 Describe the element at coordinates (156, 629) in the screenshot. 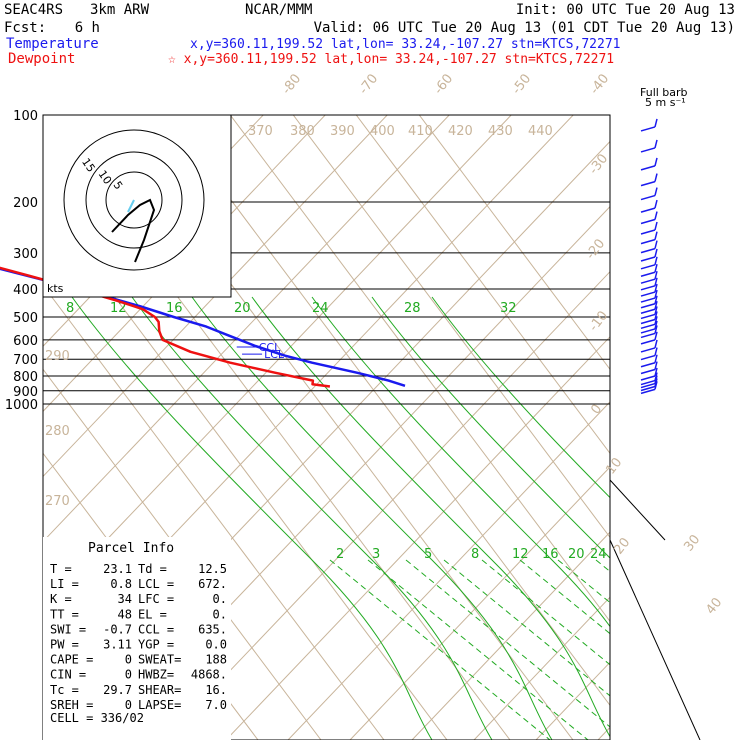

I see `parcel-row-label: CCL =` at that location.